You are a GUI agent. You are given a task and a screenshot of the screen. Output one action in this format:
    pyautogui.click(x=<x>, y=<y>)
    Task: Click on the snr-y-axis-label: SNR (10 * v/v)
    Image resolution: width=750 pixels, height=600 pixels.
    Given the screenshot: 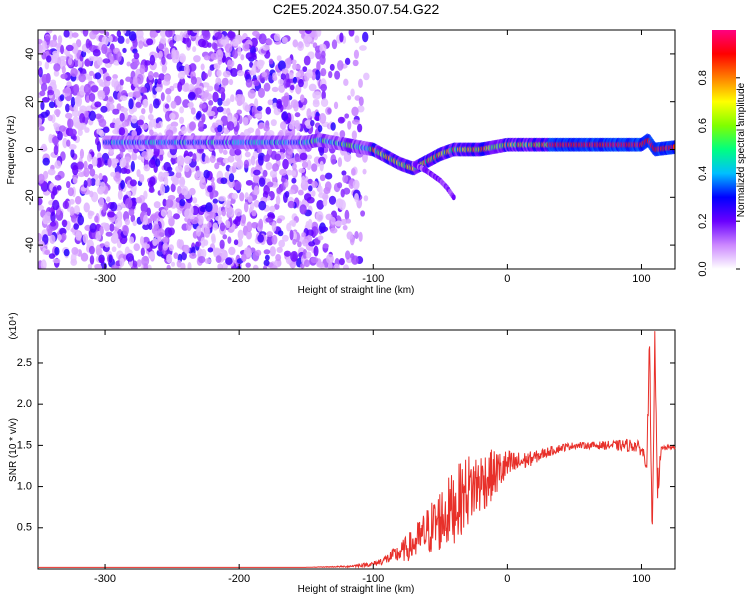 What is the action you would take?
    pyautogui.click(x=13, y=450)
    